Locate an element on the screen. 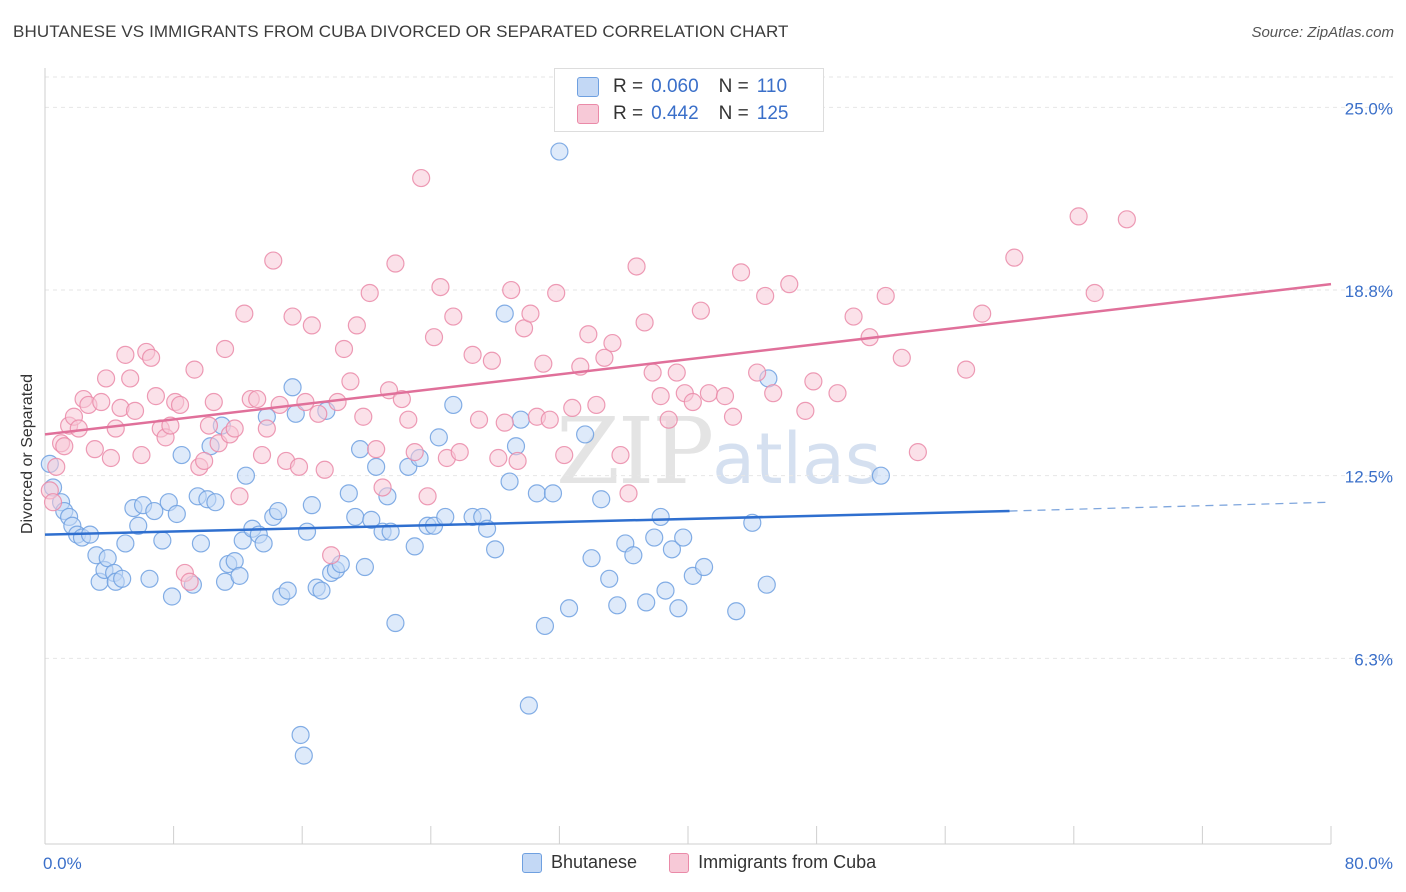  bhutanese-swatch is located at coordinates (588, 87).